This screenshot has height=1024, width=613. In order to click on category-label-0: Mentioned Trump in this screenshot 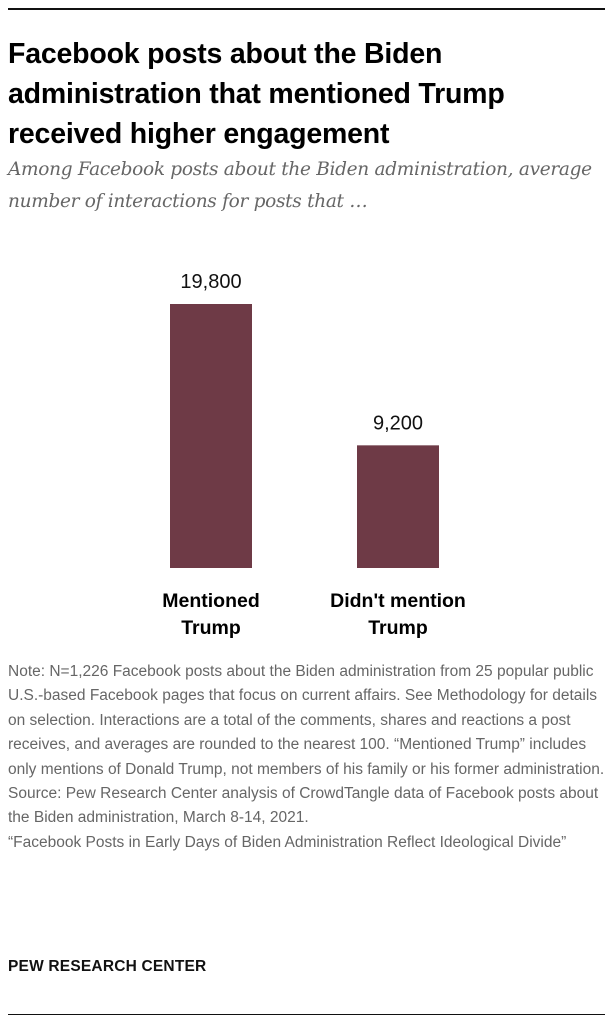, I will do `click(211, 614)`.